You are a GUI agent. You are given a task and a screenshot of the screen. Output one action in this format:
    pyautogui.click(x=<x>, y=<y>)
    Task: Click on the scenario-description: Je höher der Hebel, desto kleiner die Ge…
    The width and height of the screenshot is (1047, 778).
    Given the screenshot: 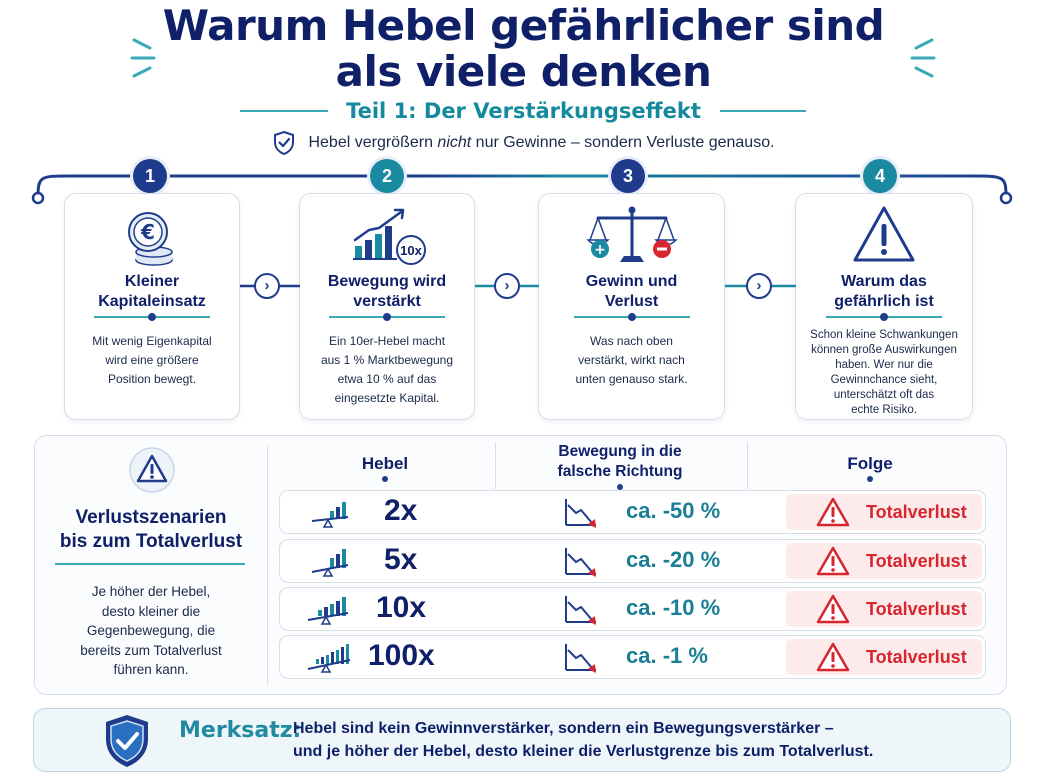 What is the action you would take?
    pyautogui.click(x=151, y=631)
    